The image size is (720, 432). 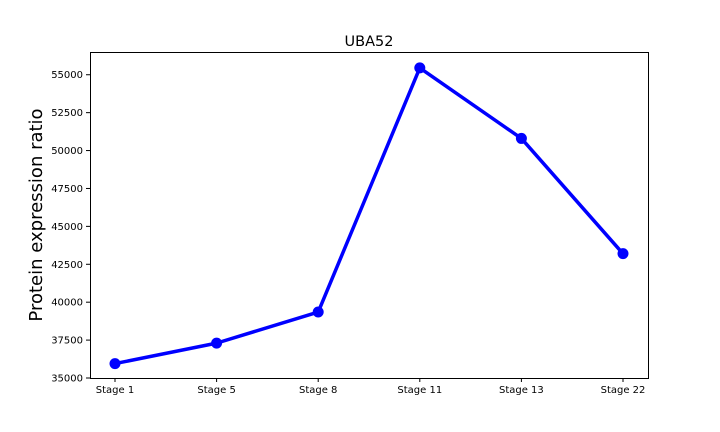 What do you see at coordinates (216, 390) in the screenshot?
I see `x-tick-label: Stage 5` at bounding box center [216, 390].